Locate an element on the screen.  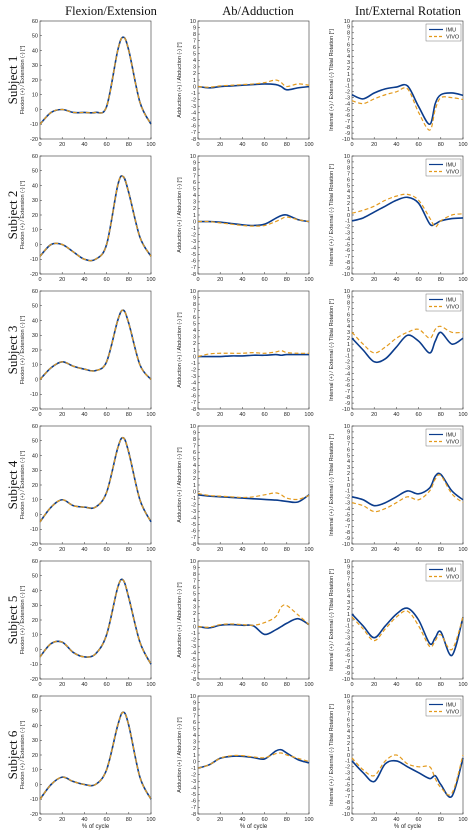
y-tick-label: -20 is located at coordinates (34, 680).